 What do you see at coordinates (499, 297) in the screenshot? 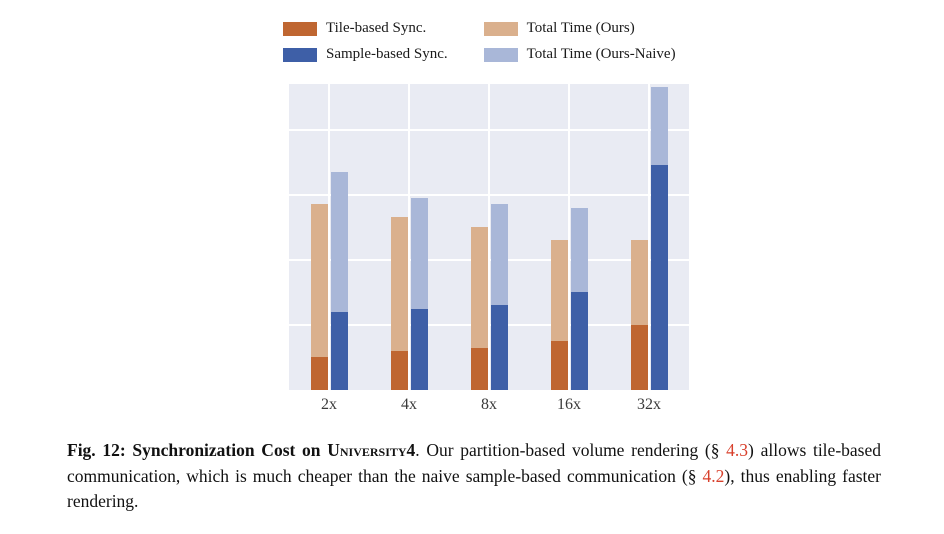
I see `bar-naive-8x` at bounding box center [499, 297].